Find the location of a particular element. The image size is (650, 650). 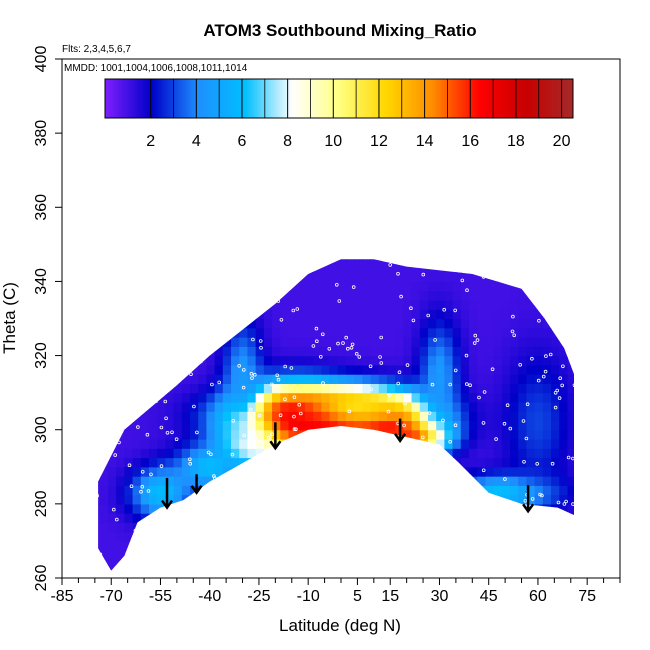

heatmap-cell-2077 is located at coordinates (564, 342).